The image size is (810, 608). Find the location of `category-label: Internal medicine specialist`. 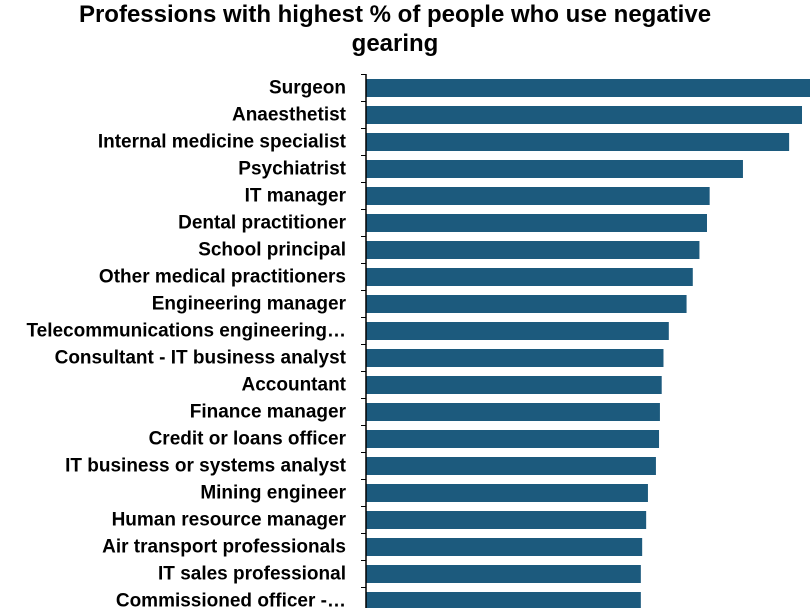

category-label: Internal medicine specialist is located at coordinates (222, 142).